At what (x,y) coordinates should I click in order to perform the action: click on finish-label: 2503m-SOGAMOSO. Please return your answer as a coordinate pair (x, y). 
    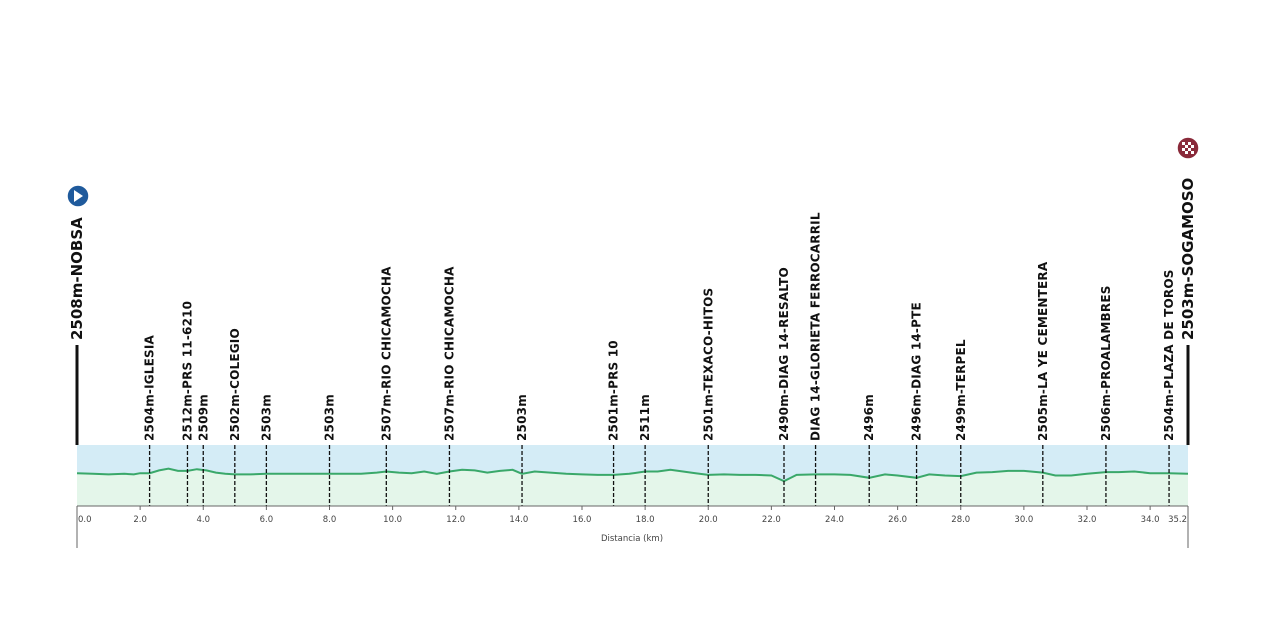
    Looking at the image, I should click on (1188, 259).